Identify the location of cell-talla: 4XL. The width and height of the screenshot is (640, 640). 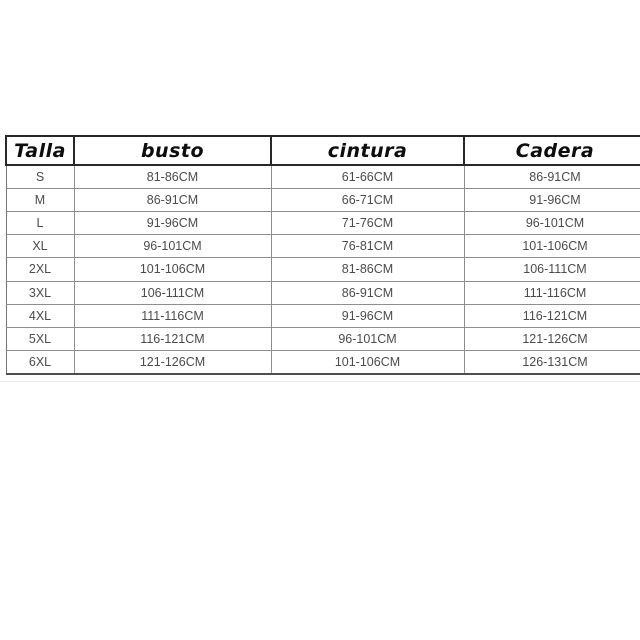
(40, 316).